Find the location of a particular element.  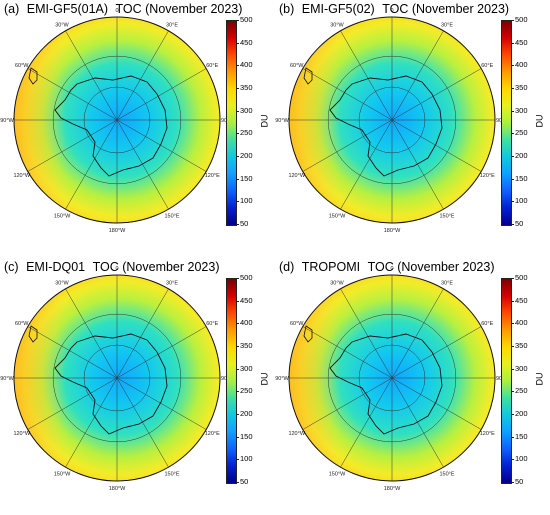

panel-letter: (c) is located at coordinates (11, 267).